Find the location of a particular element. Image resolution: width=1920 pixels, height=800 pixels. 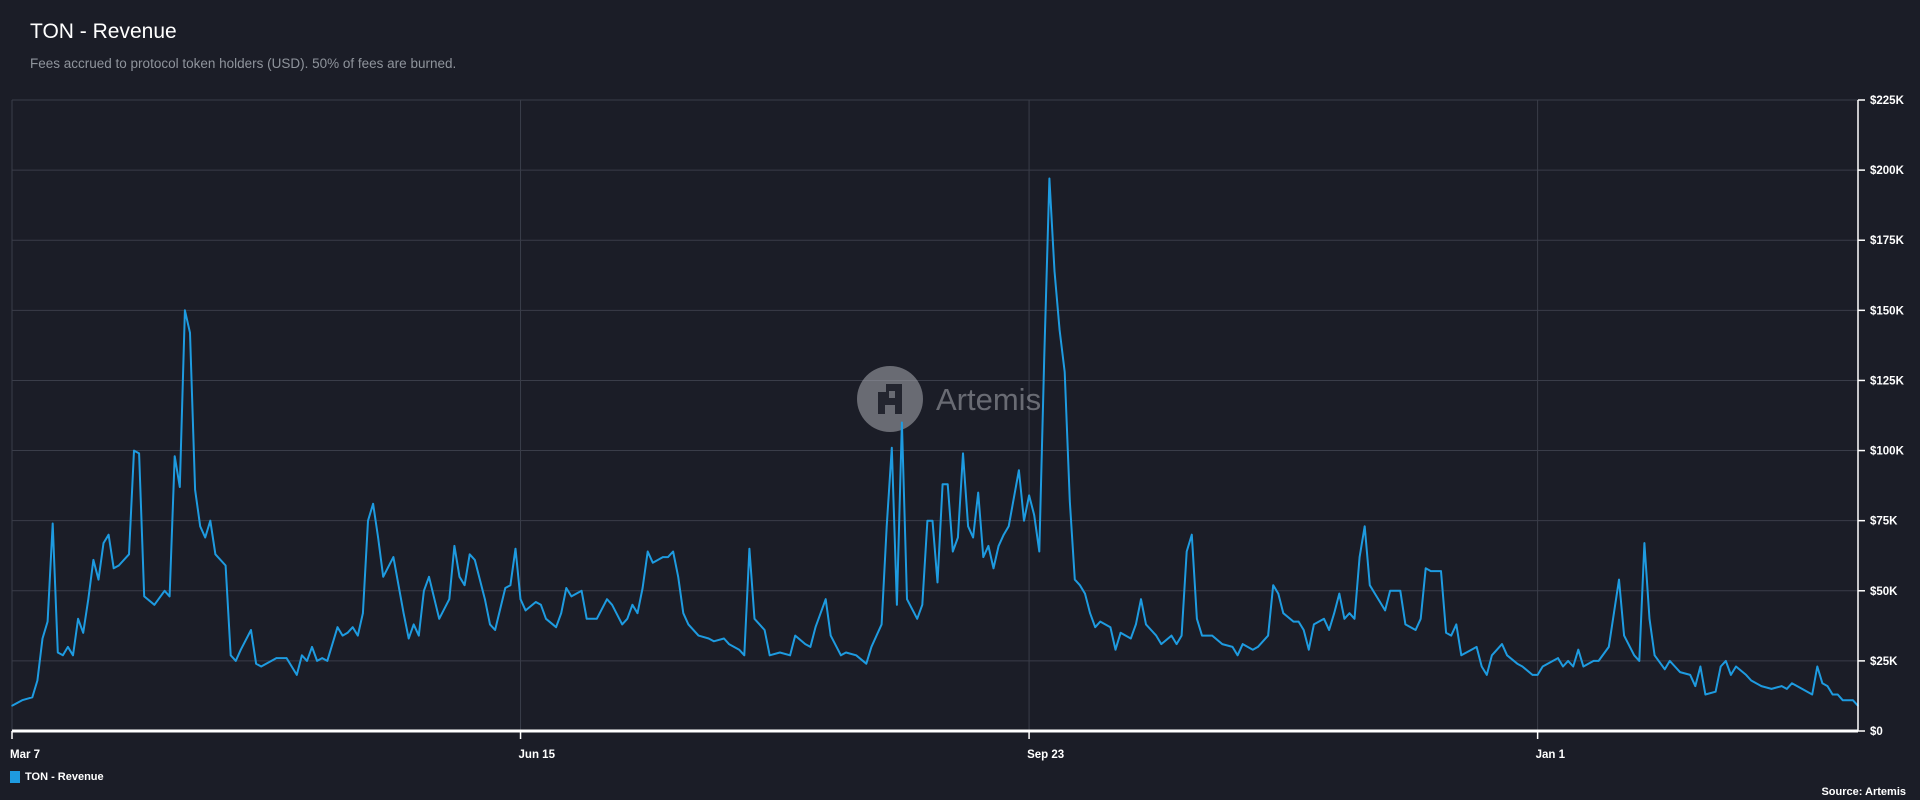

y-tick-label: $150K is located at coordinates (1887, 311).